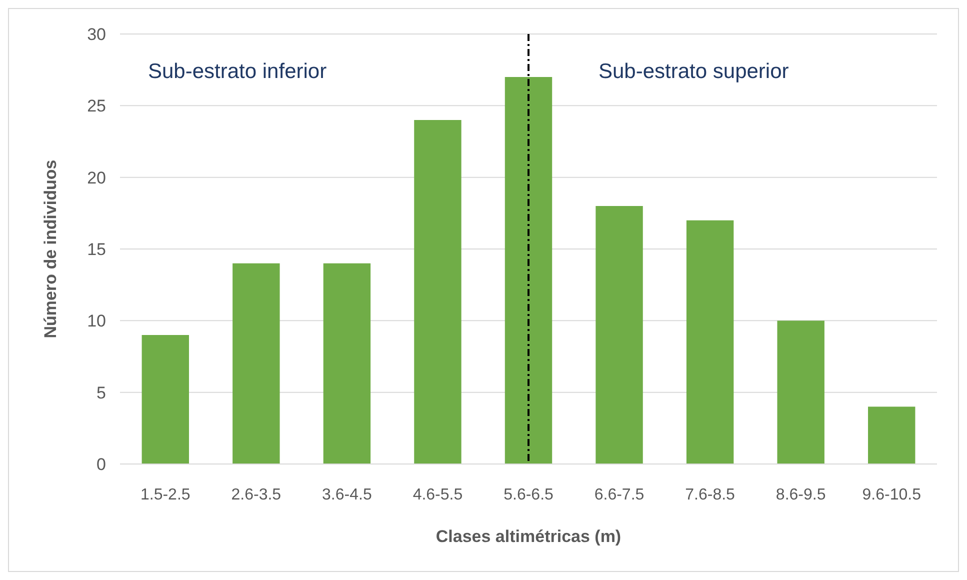  Describe the element at coordinates (437, 495) in the screenshot. I see `x-tick-label: 4.6-5.5` at that location.